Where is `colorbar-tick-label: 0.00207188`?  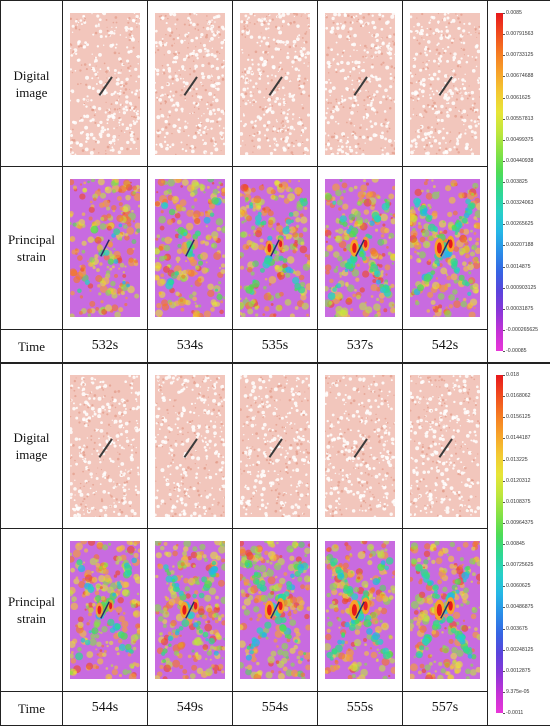
colorbar-tick-label: 0.00207188 is located at coordinates (519, 245).